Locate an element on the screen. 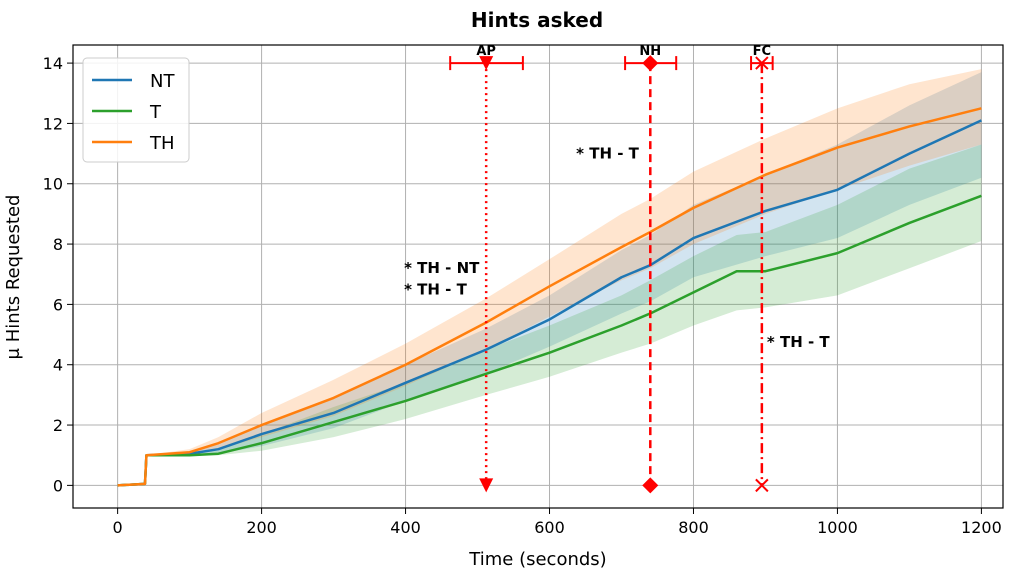 The height and width of the screenshot is (577, 1013). legend-label: TH is located at coordinates (162, 143).